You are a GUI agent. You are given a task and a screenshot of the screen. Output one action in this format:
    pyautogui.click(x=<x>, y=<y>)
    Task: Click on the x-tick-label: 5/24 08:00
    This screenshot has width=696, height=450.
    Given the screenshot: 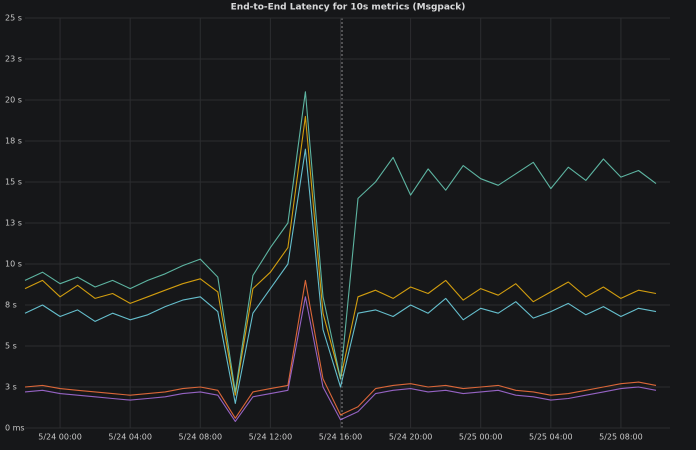 What is the action you would take?
    pyautogui.click(x=200, y=437)
    